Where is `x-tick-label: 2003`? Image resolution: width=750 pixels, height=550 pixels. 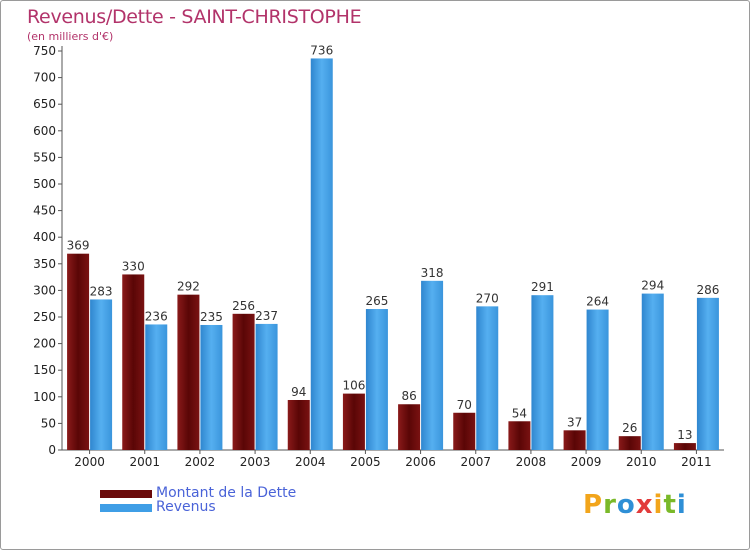
x-tick-label: 2003 is located at coordinates (255, 462).